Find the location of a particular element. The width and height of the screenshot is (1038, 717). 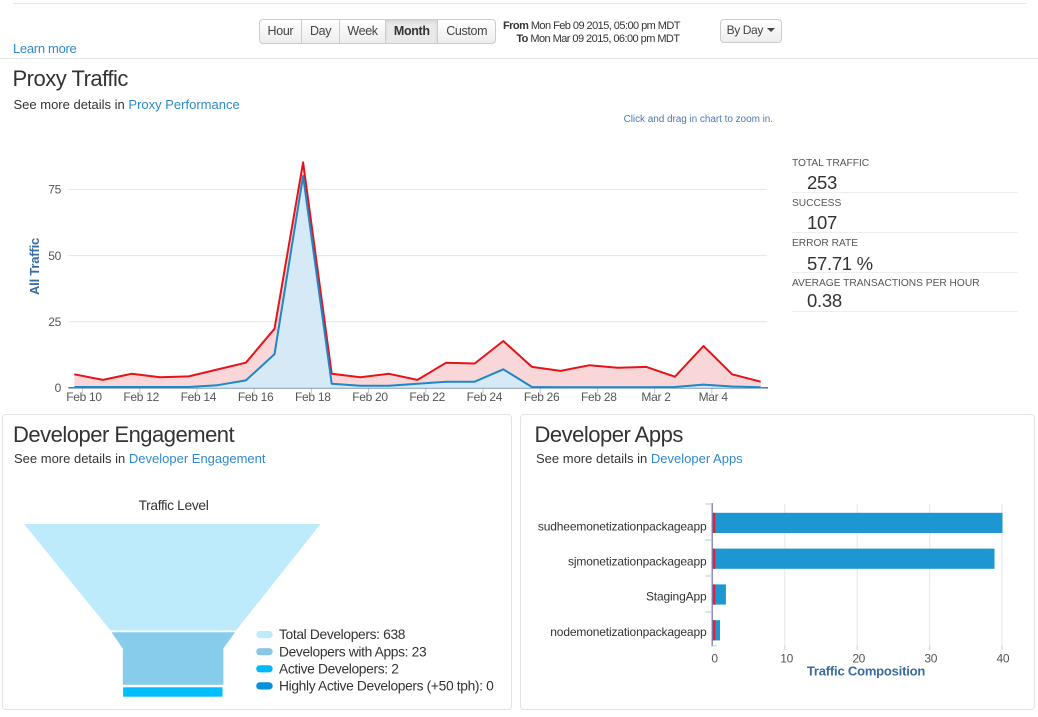

svg-text: Feb 16 is located at coordinates (256, 397).